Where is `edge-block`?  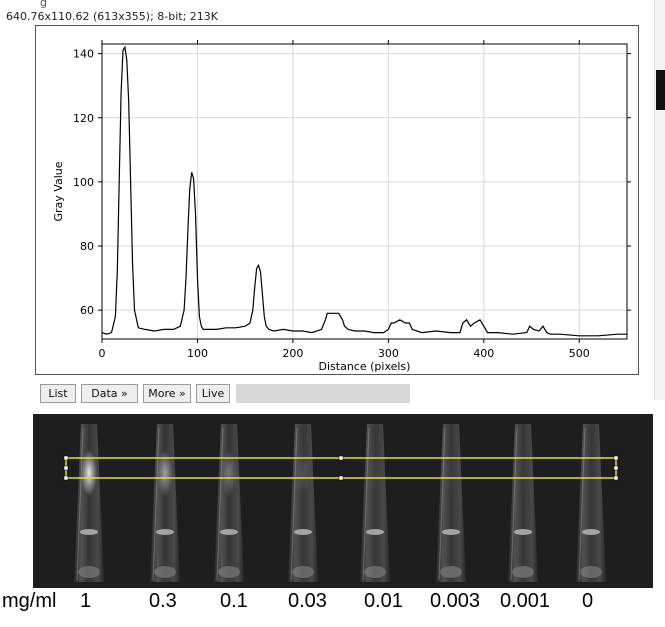 edge-block is located at coordinates (660, 90).